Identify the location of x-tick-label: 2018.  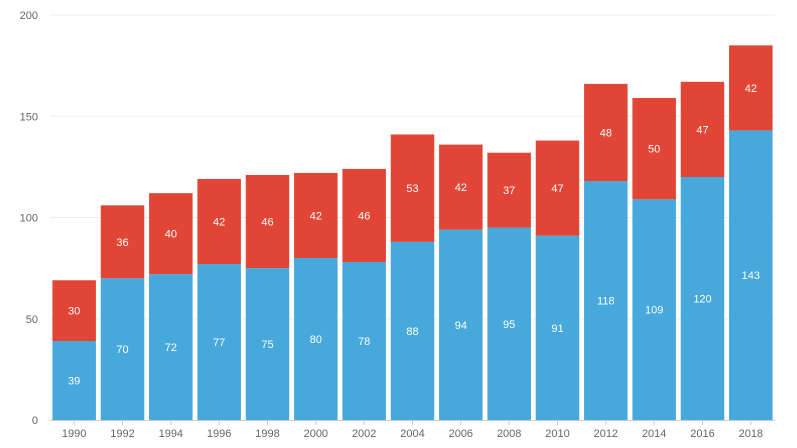
(751, 434).